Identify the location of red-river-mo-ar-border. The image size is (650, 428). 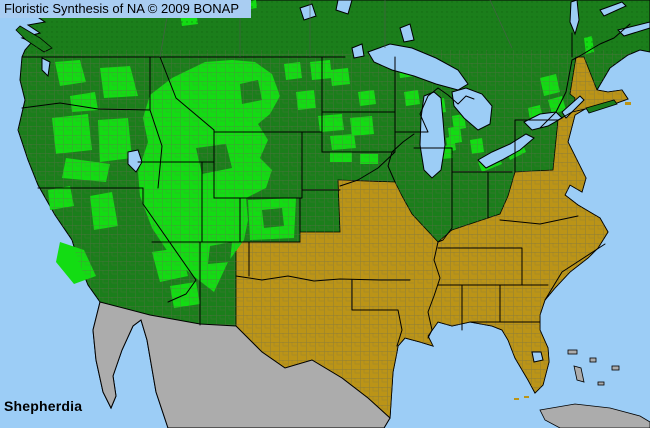
(323, 278).